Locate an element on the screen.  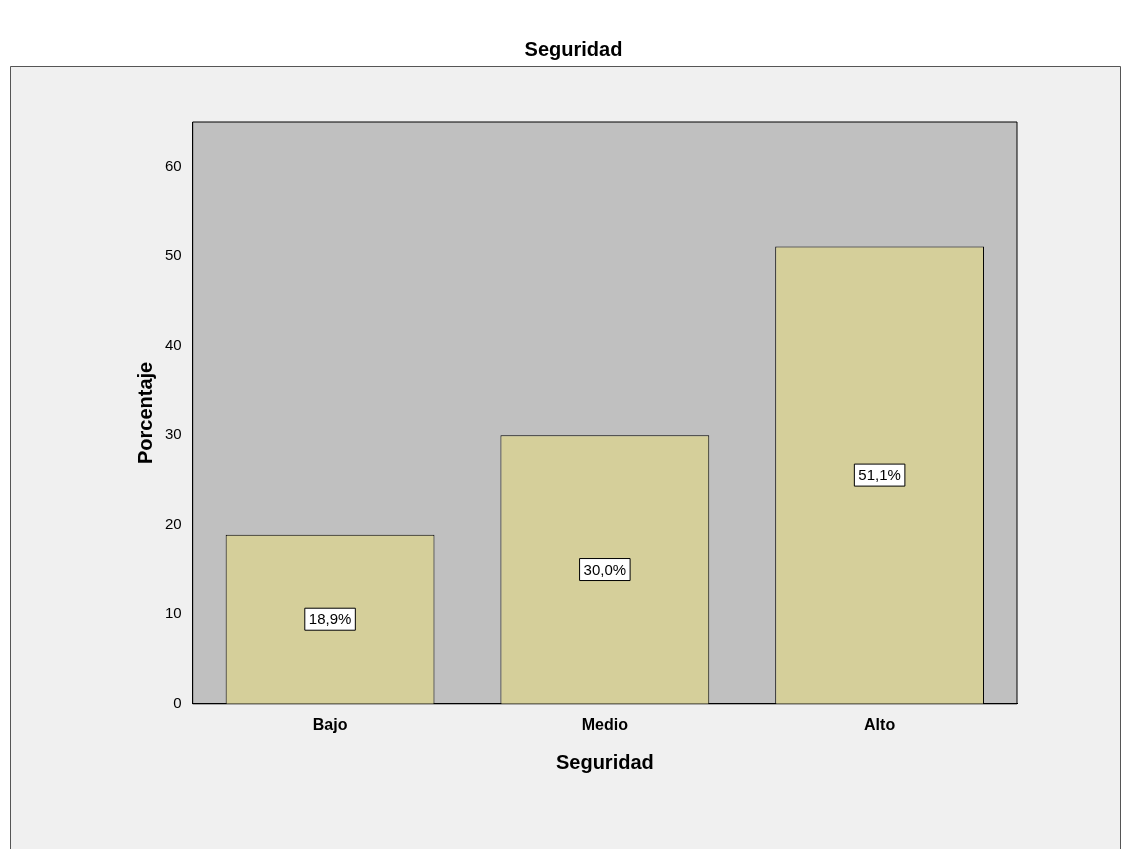
x-tick-label: Medio is located at coordinates (605, 724).